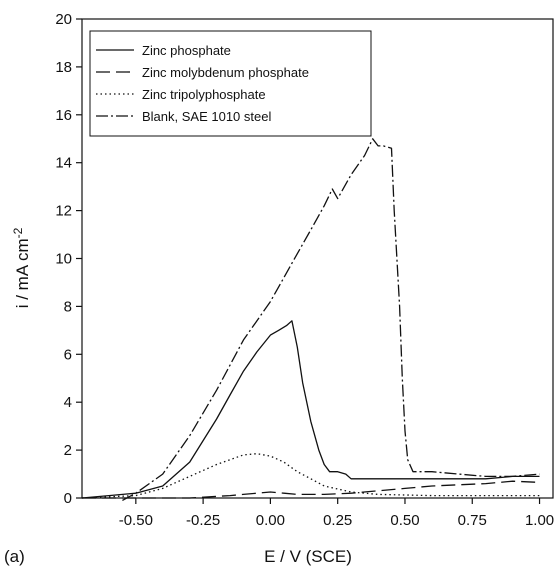 Image resolution: width=558 pixels, height=567 pixels. Describe the element at coordinates (14, 556) in the screenshot. I see `panel-label: (a)` at that location.